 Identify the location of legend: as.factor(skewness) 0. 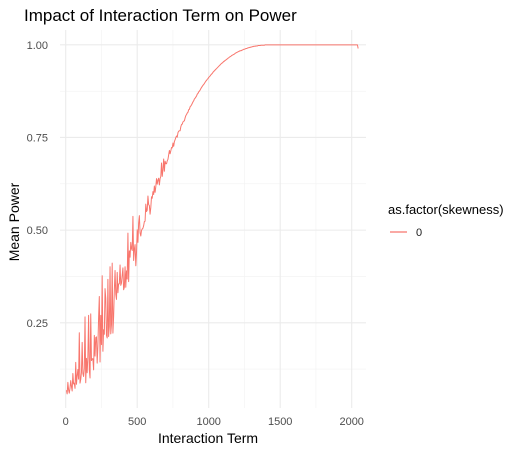
(446, 220).